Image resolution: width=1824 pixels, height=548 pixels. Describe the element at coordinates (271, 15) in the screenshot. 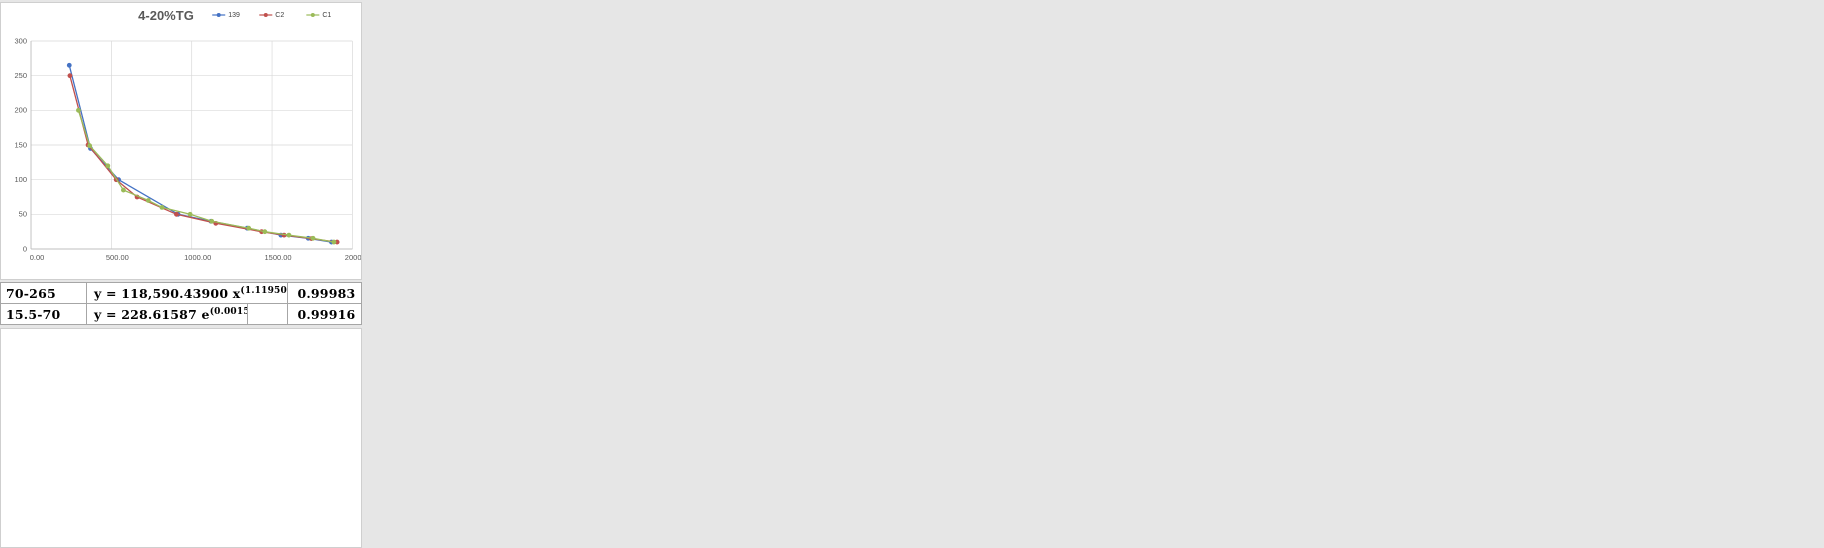

I see `legend: 139 C2 C1` at that location.